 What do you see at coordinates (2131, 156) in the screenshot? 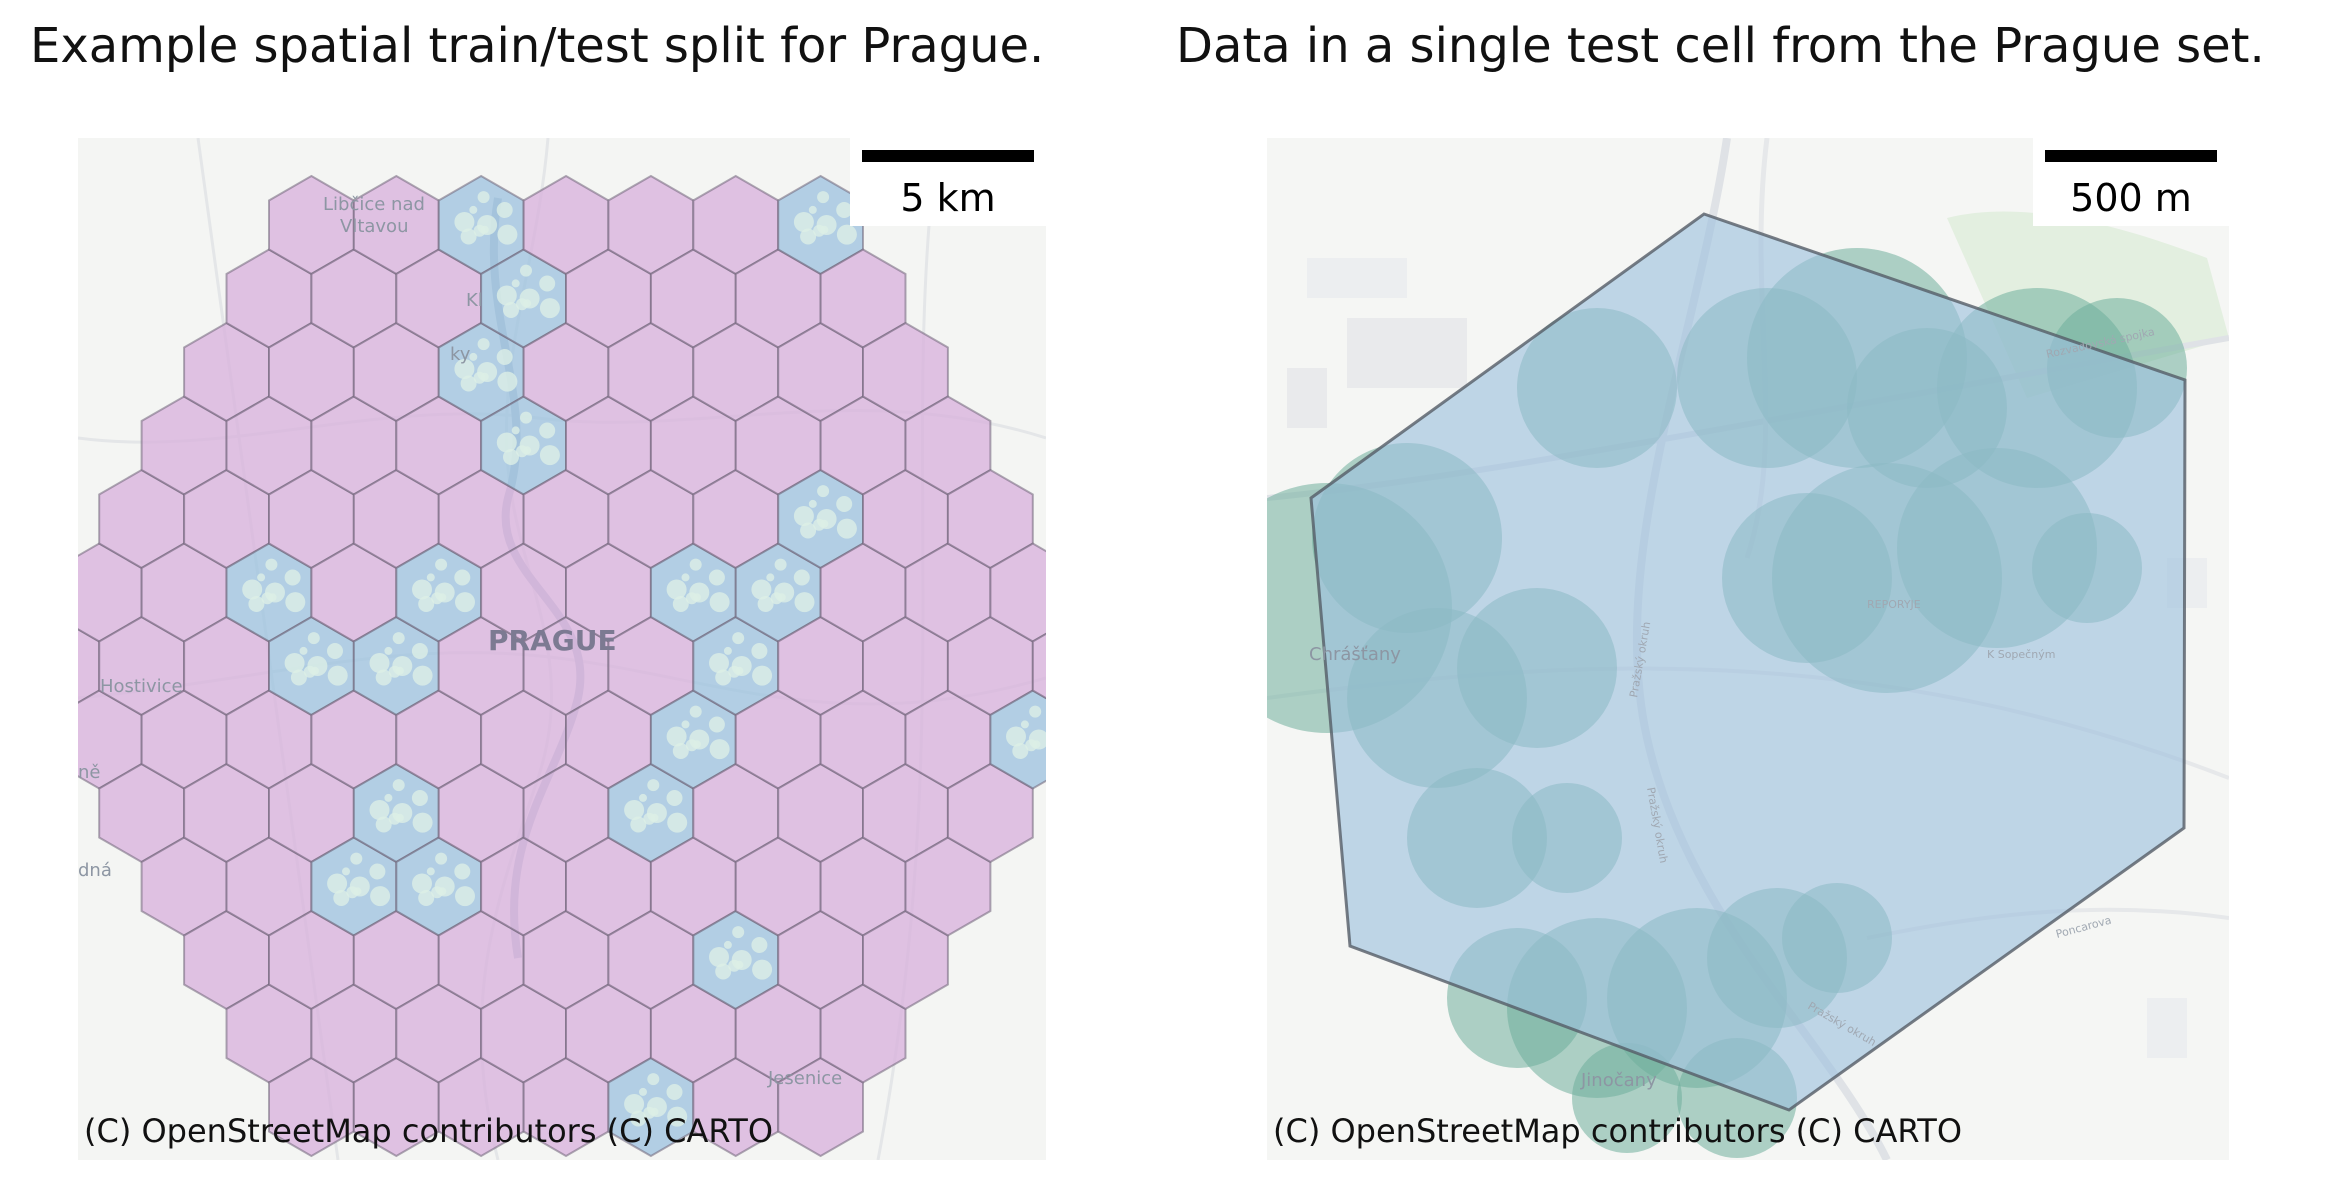
I see `scale-bar-line` at bounding box center [2131, 156].